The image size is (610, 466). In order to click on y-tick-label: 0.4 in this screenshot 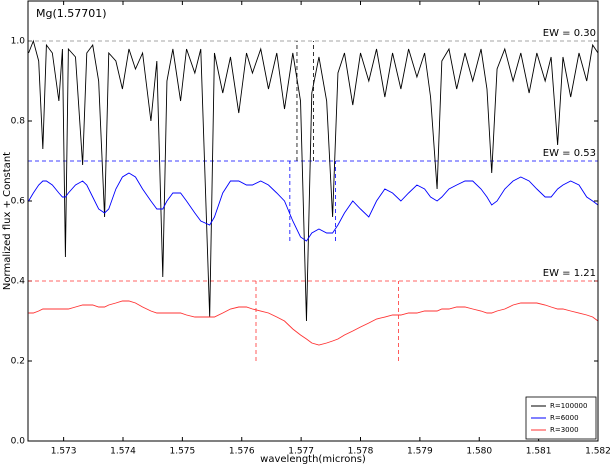, I will do `click(18, 282)`.